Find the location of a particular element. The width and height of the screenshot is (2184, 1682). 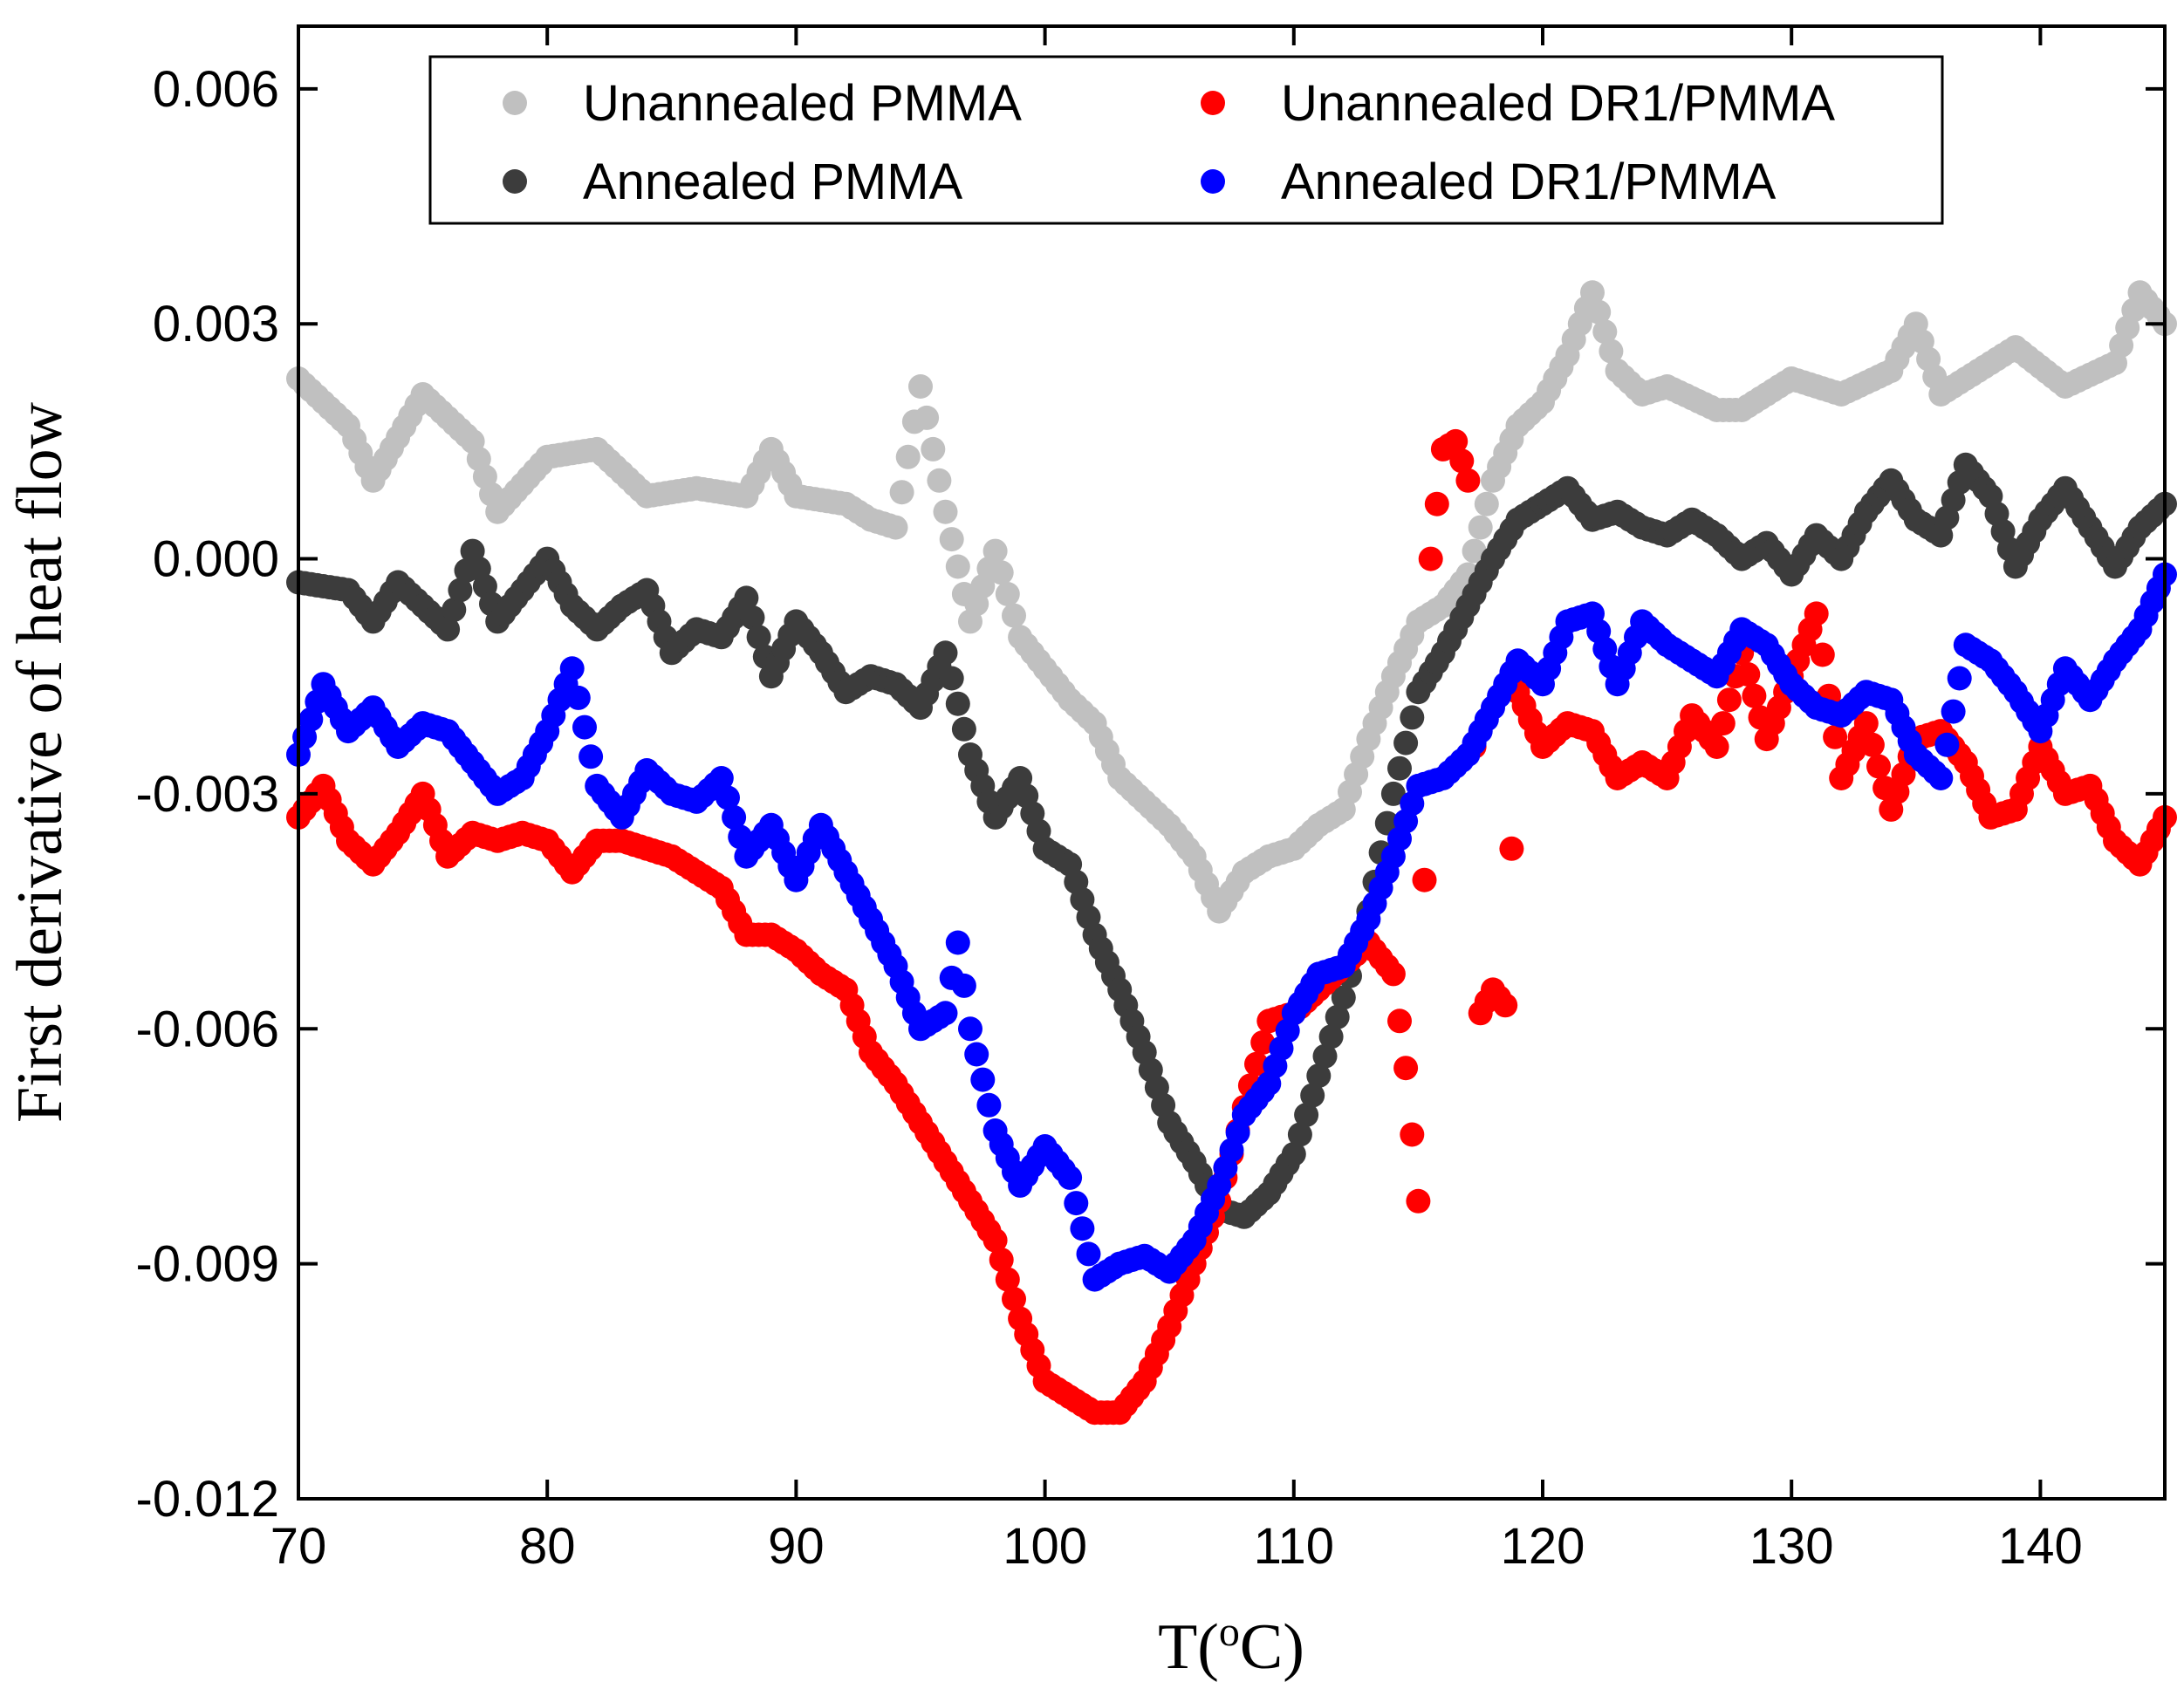

x-axis-title: T(oC) is located at coordinates (1231, 1645).